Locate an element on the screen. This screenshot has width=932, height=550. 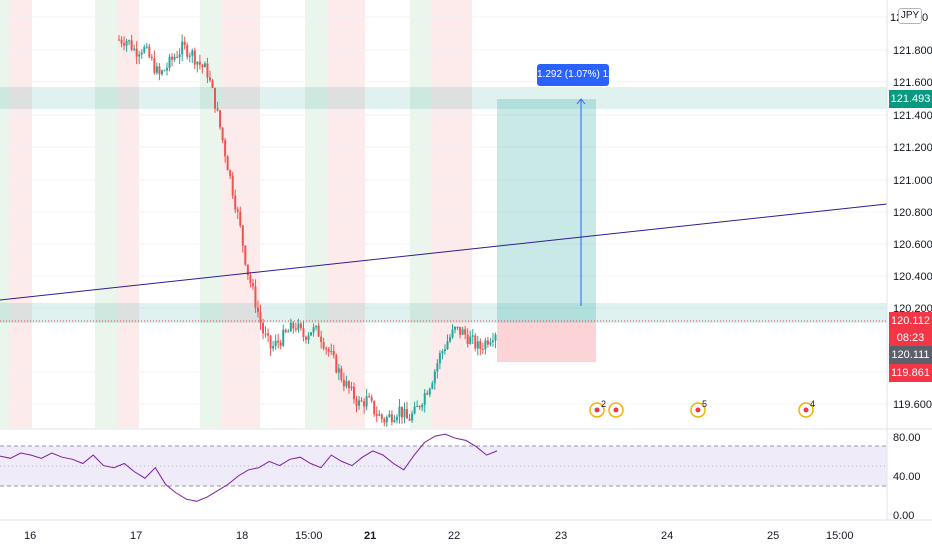
rsi-axis: 80.00 40.00 0.00 is located at coordinates (907, 477).